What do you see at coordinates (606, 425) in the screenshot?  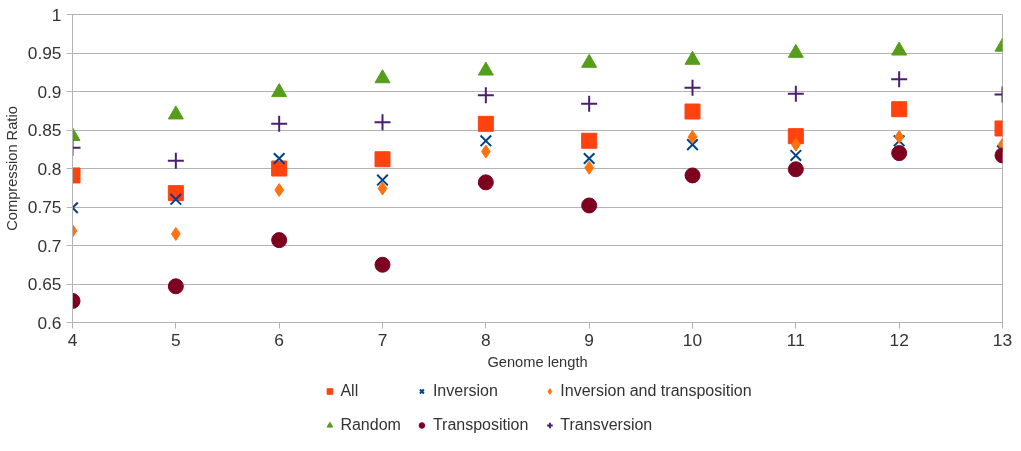 I see `legend-label: Transversion` at bounding box center [606, 425].